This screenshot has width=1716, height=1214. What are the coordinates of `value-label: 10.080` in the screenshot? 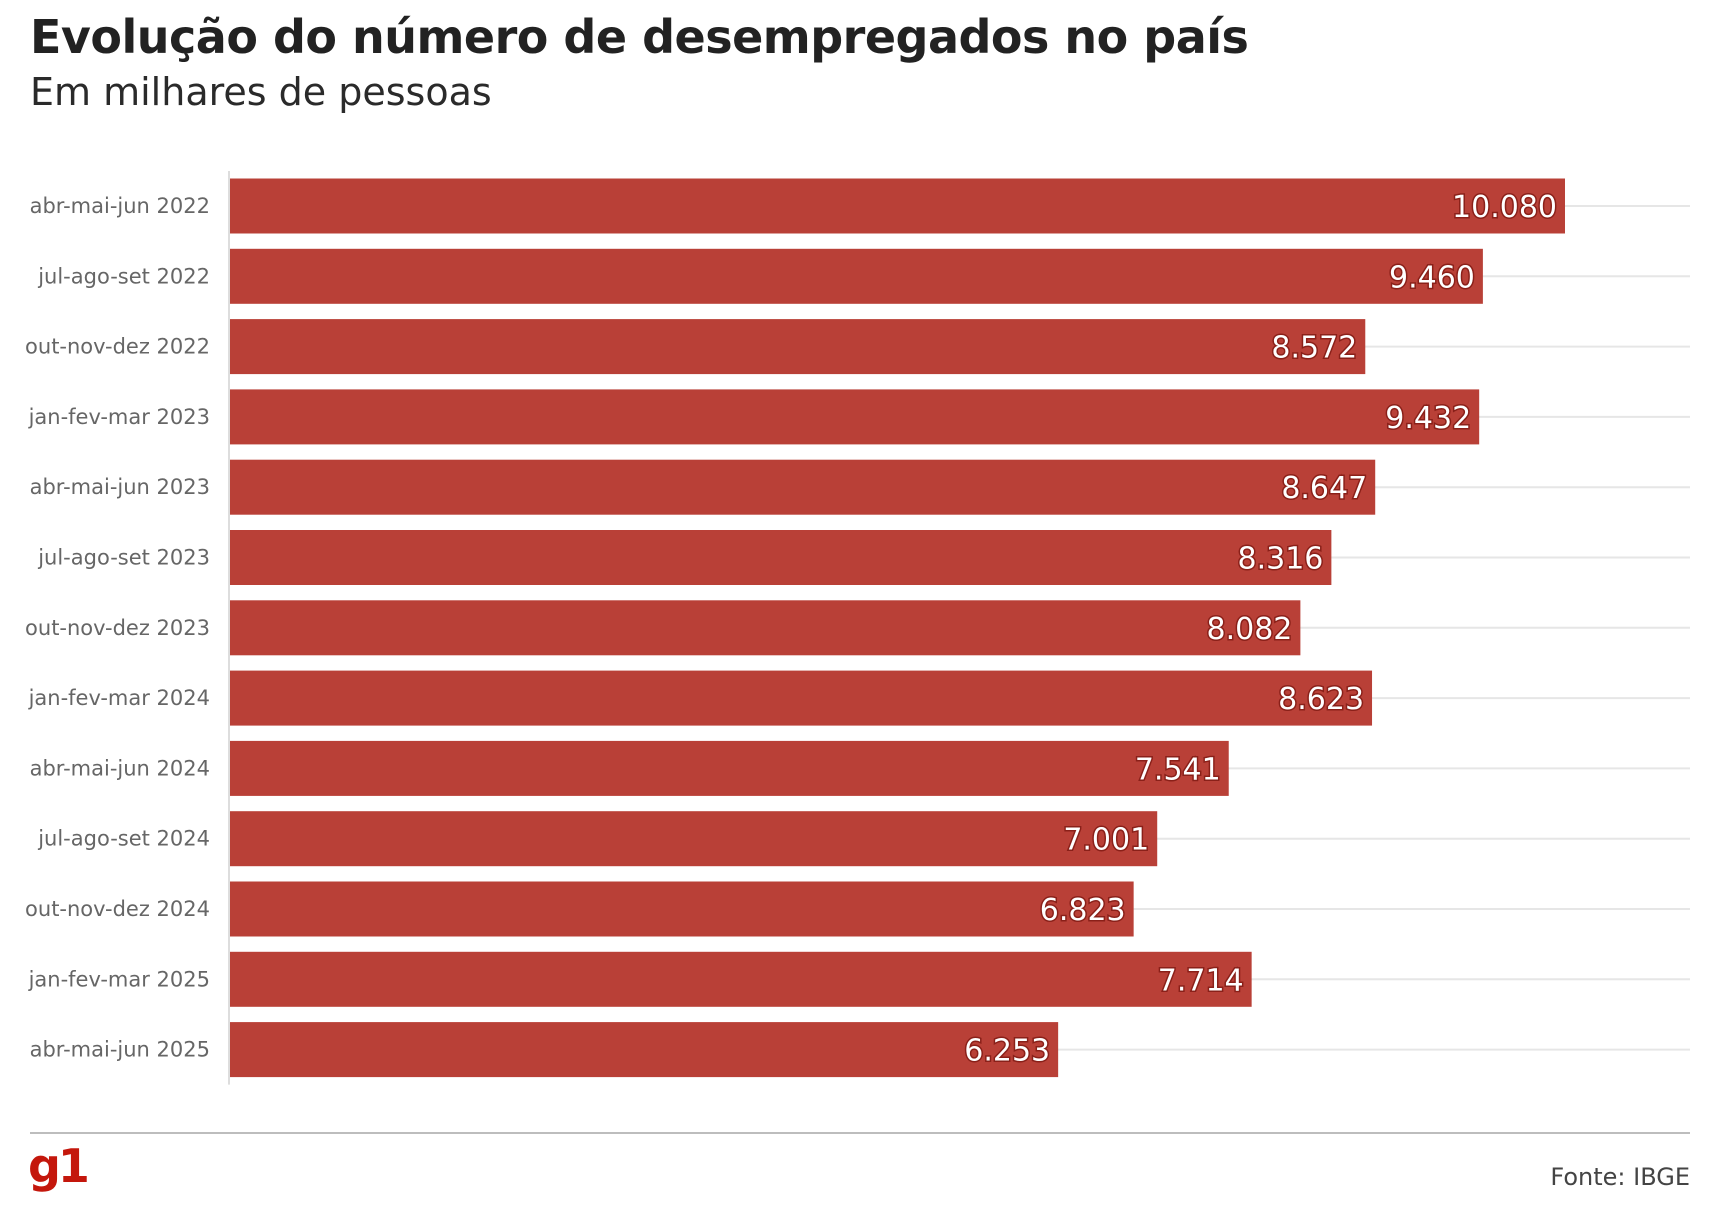 It's located at (1504, 207).